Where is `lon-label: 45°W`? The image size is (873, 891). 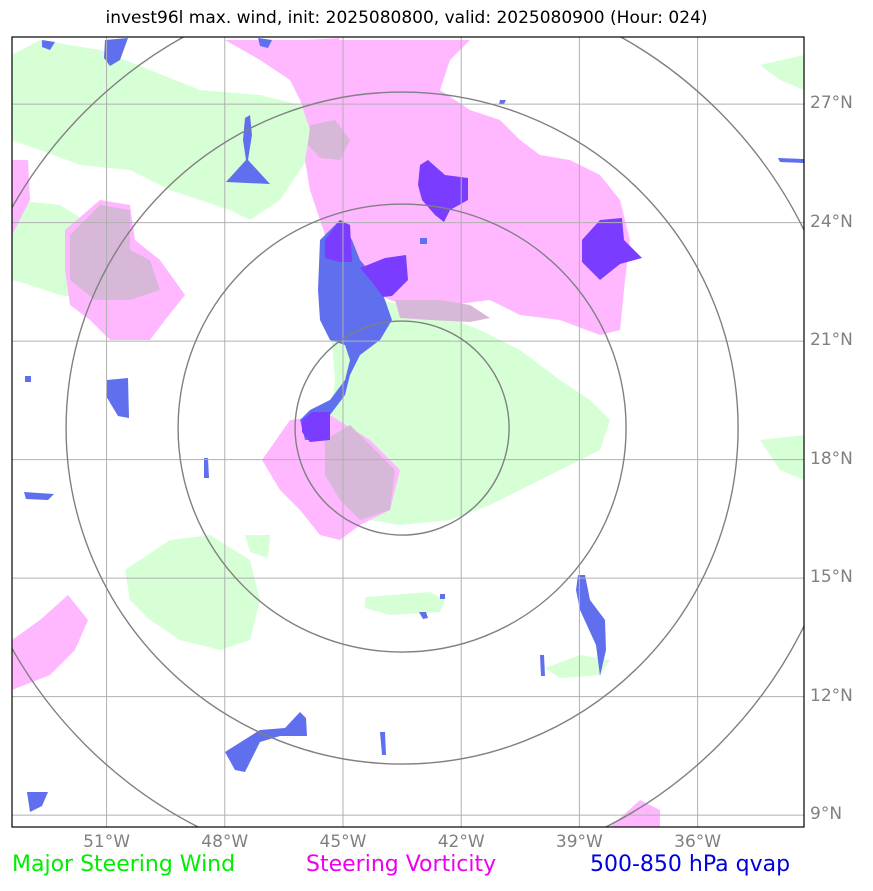 lon-label: 45°W is located at coordinates (343, 842).